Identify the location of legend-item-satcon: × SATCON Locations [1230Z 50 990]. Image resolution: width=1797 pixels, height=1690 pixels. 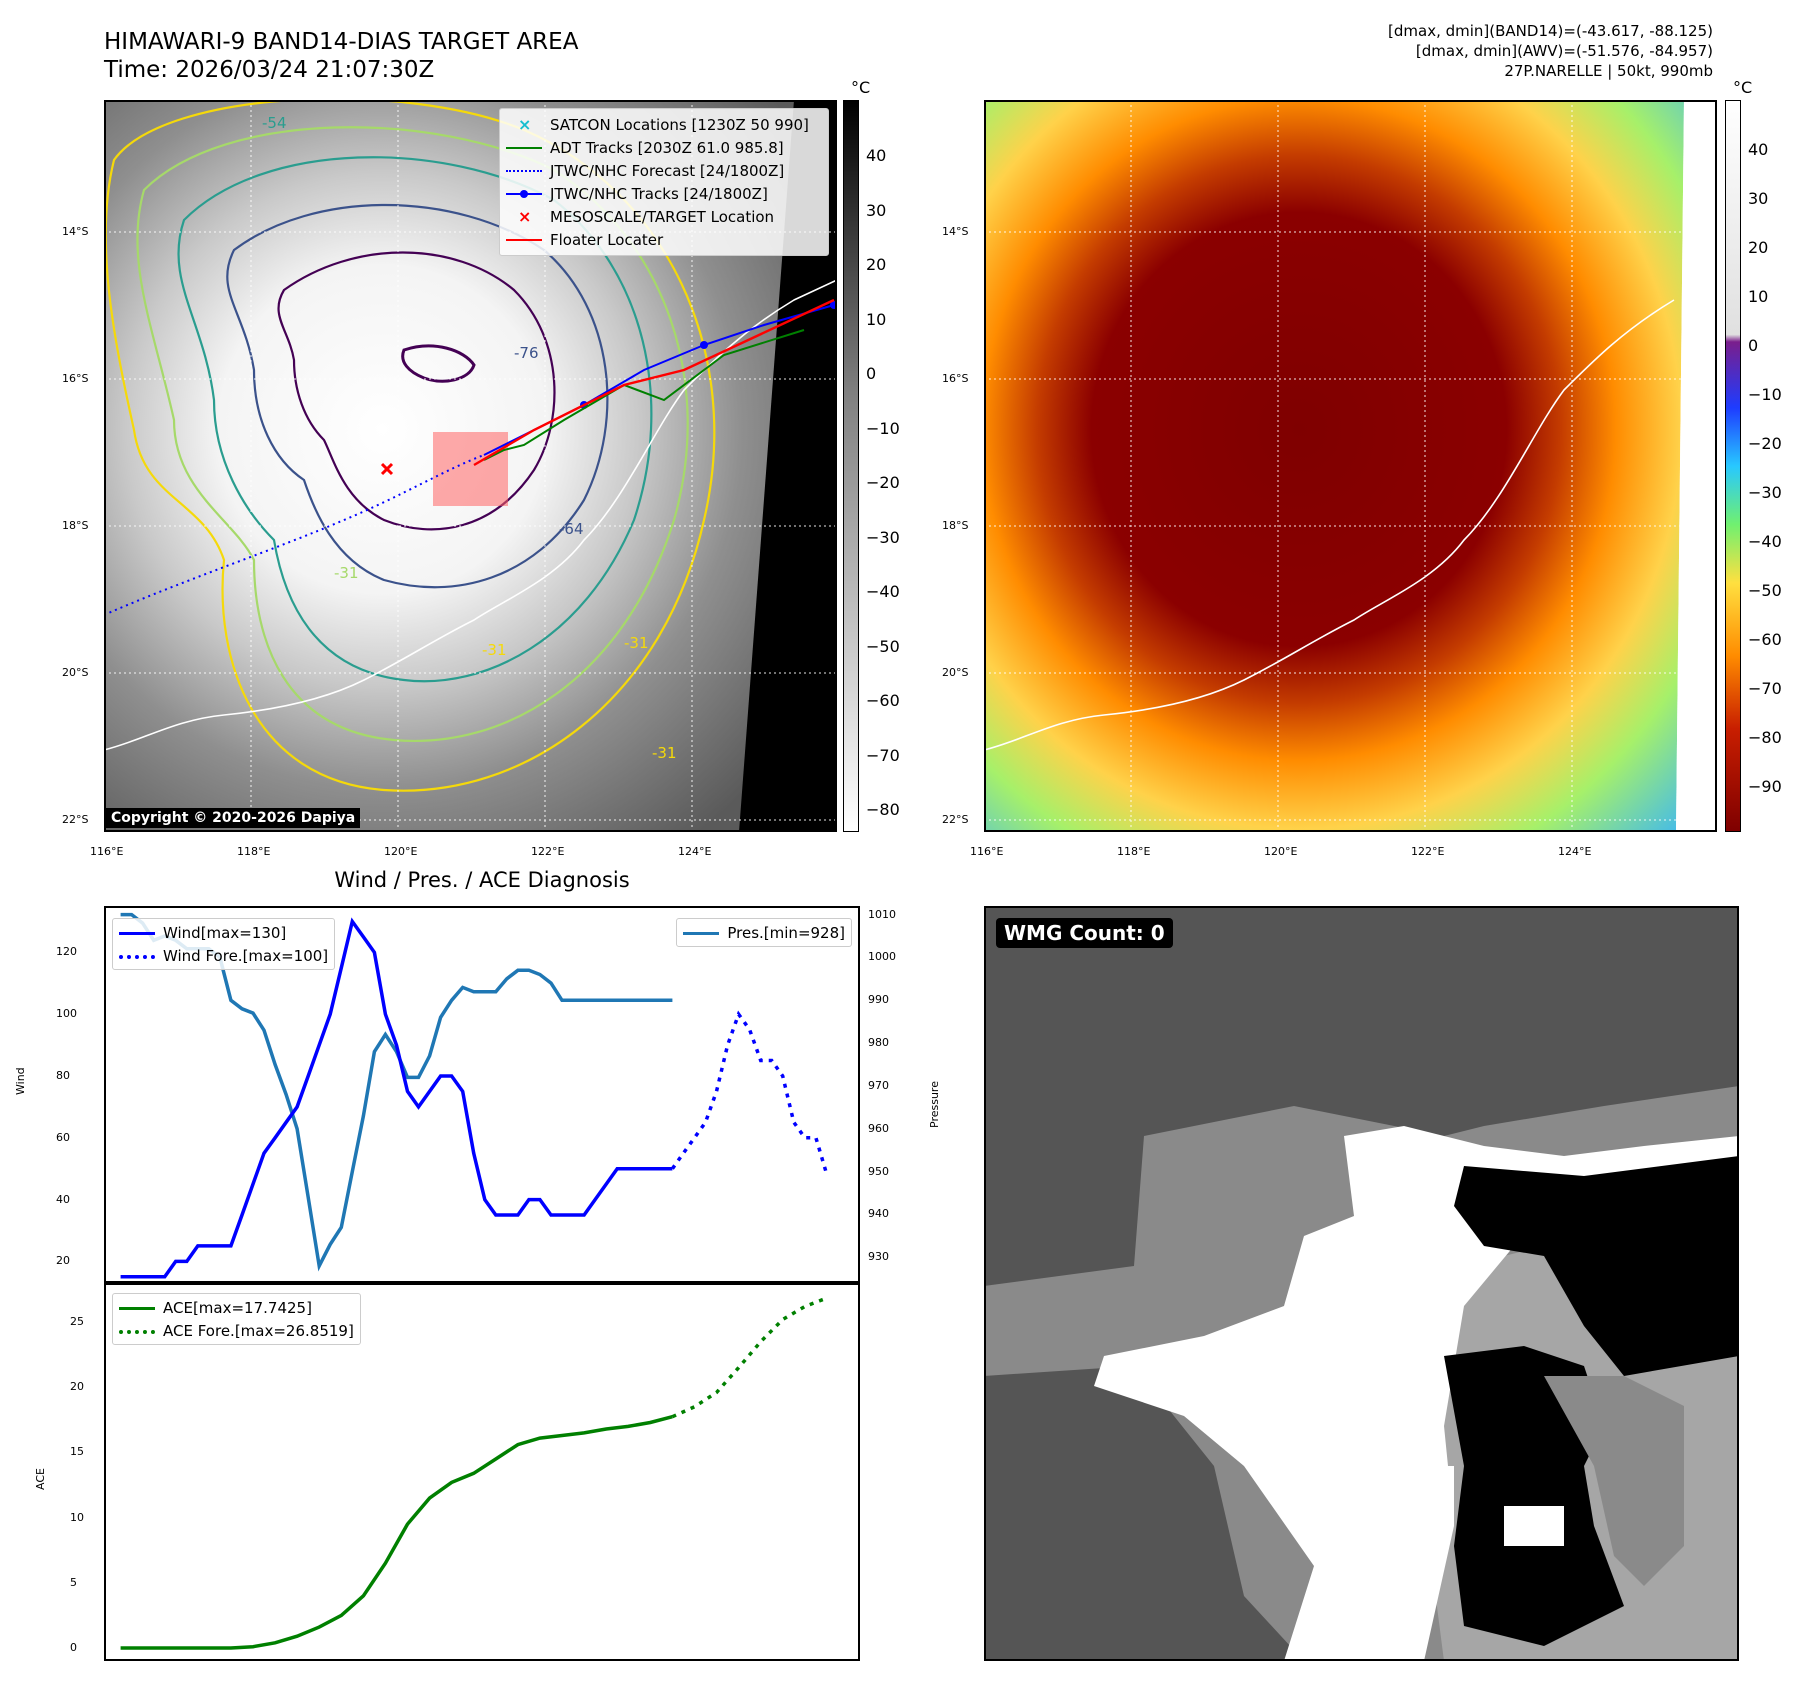
(664, 124).